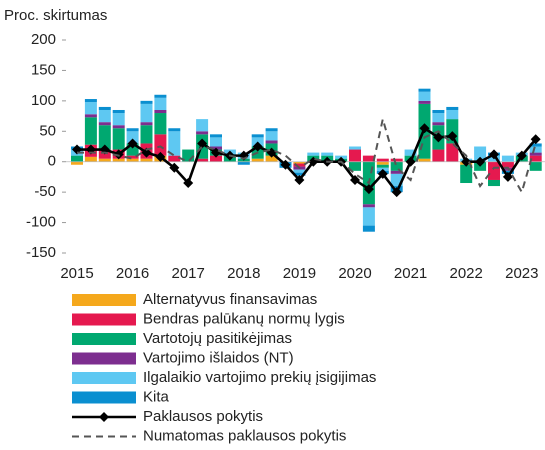 The height and width of the screenshot is (450, 545). I want to click on legend-label: Paklausos pokytis, so click(203, 416).